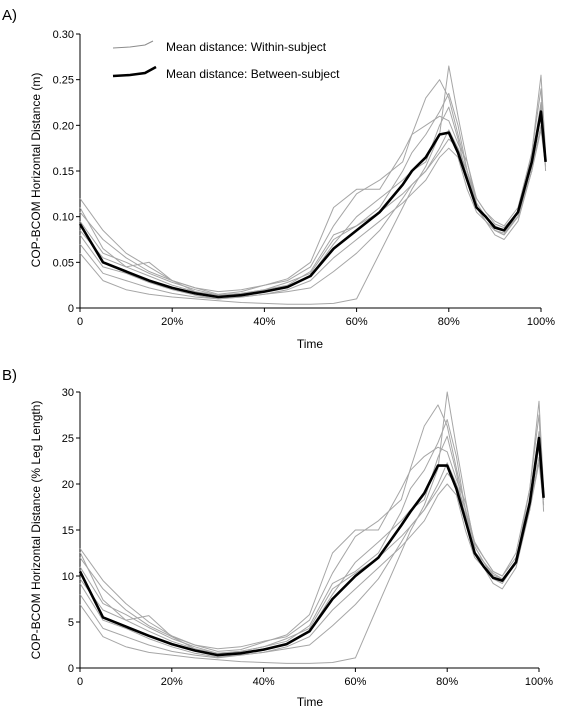  What do you see at coordinates (68, 439) in the screenshot?
I see `panel-b-y-tick-label: 25` at bounding box center [68, 439].